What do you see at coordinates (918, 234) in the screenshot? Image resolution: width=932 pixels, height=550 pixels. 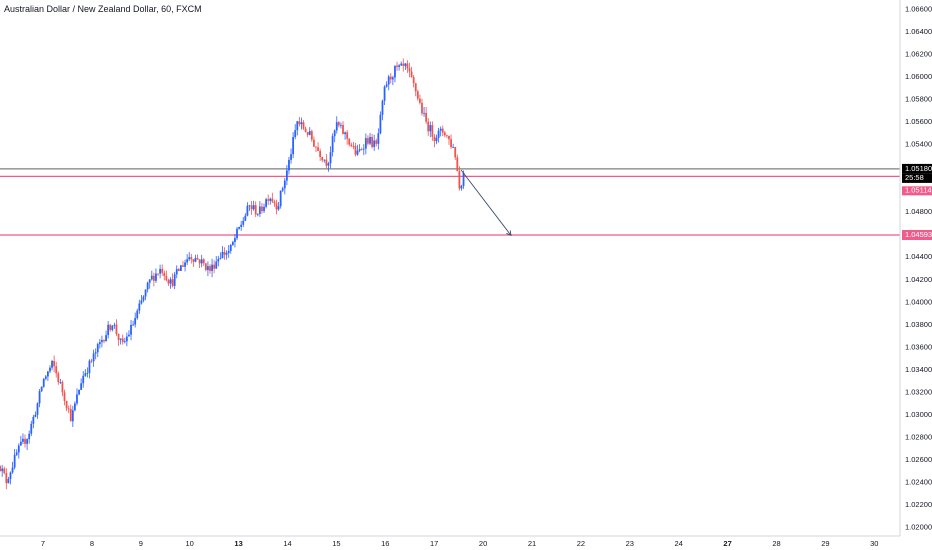 I see `level-target-tag-label: 1.04593` at bounding box center [918, 234].